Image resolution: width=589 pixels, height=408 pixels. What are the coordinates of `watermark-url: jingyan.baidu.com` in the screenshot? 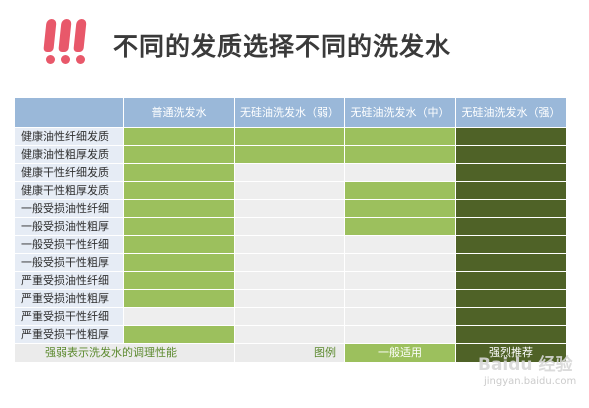 It's located at (530, 381).